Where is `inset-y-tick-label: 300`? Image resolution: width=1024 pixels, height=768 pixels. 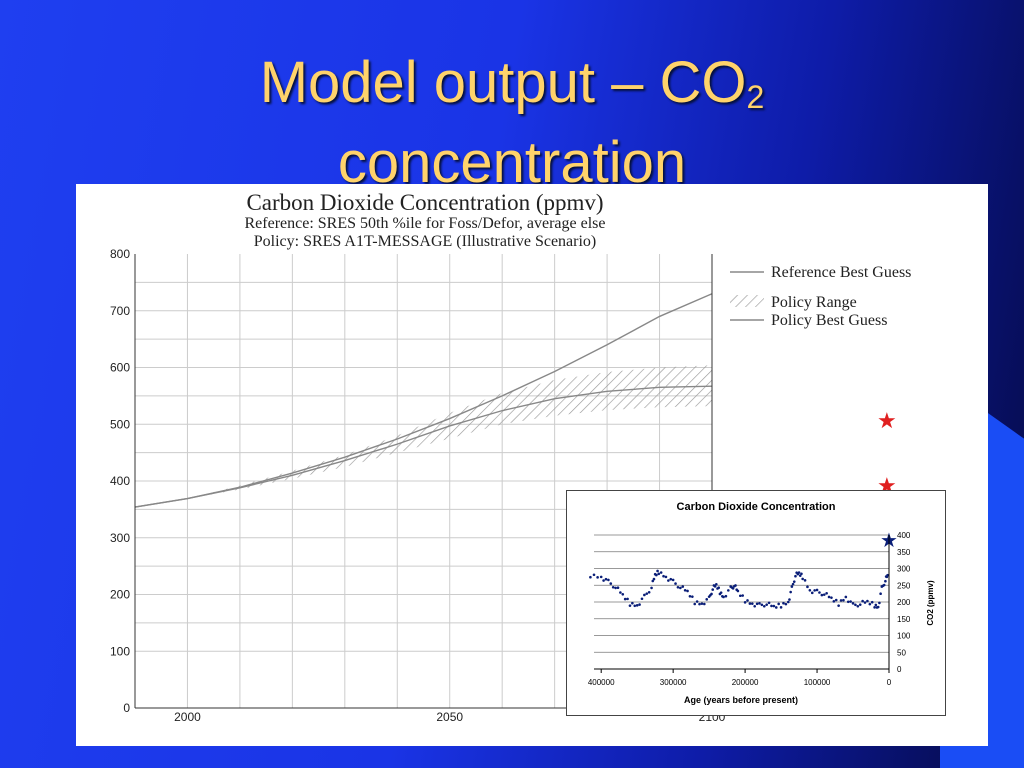
inset-y-tick-label: 300 is located at coordinates (904, 569).